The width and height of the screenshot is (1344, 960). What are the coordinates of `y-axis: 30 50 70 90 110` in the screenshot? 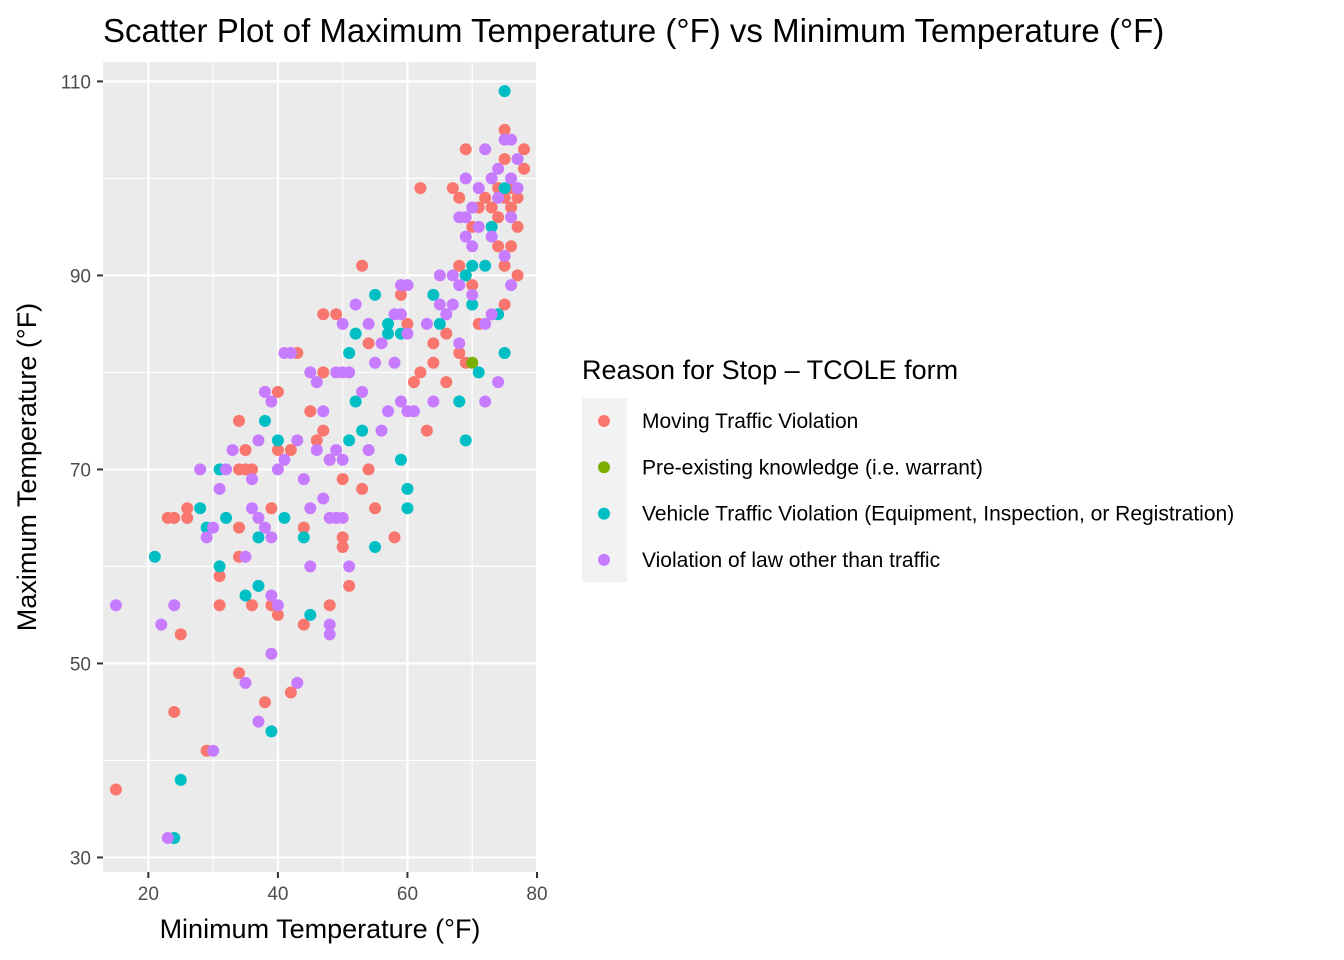 It's located at (82, 470).